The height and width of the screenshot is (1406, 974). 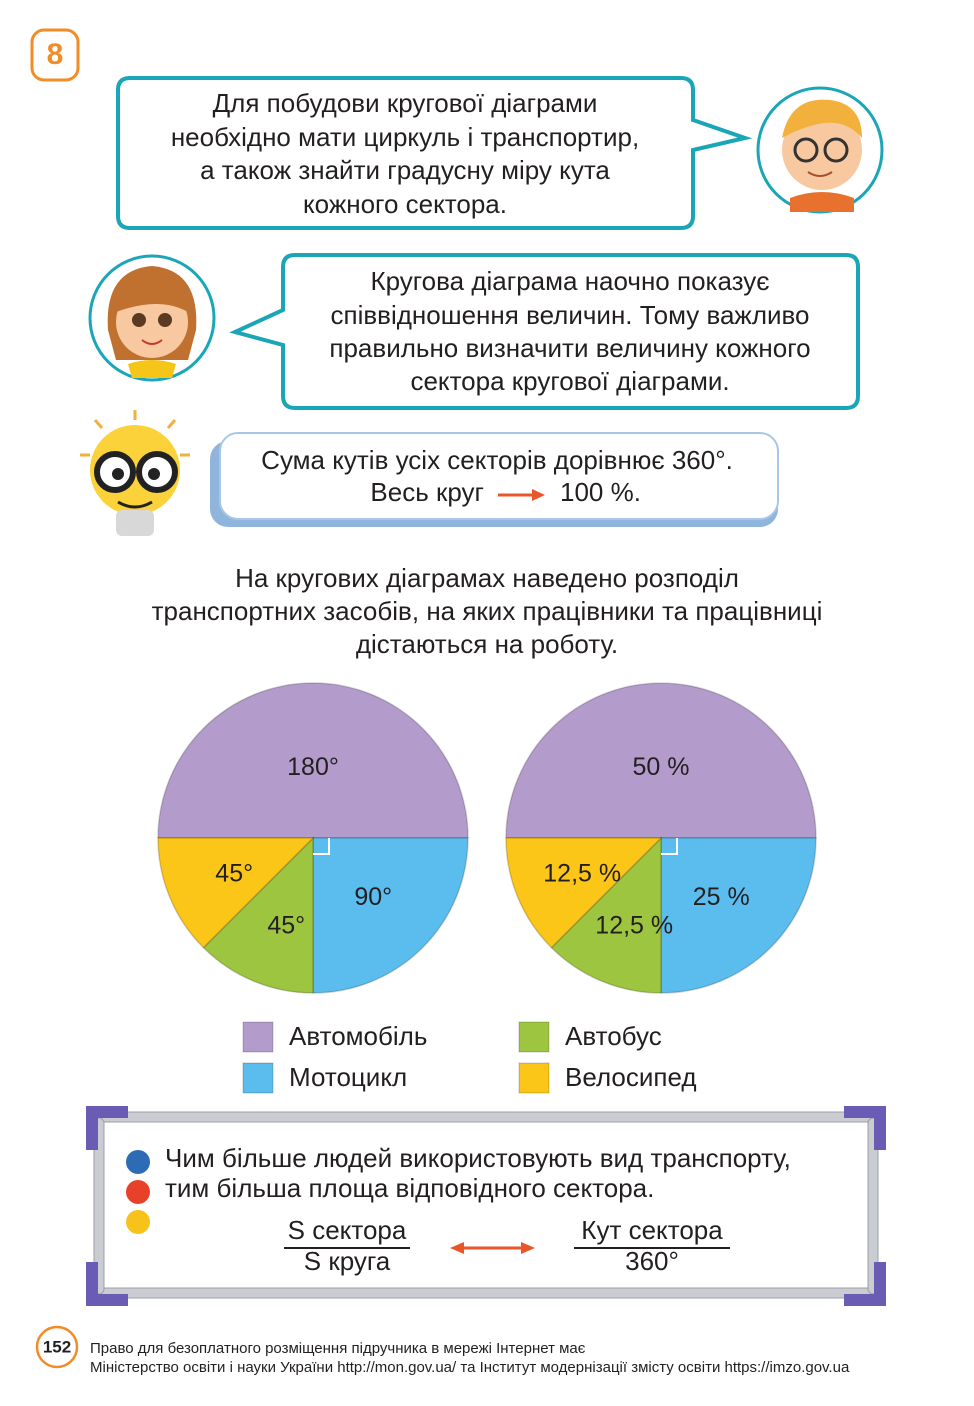 I want to click on slice-label: 25 %, so click(x=721, y=897).